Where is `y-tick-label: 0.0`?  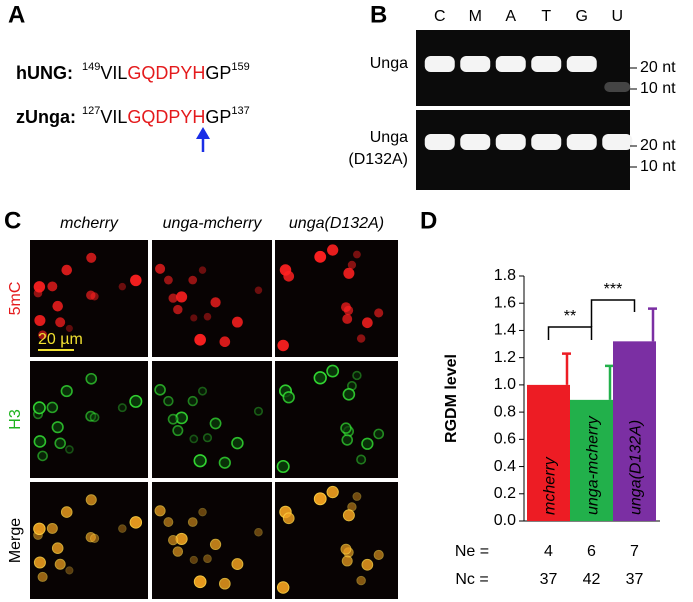
y-tick-label: 0.0 is located at coordinates (505, 520).